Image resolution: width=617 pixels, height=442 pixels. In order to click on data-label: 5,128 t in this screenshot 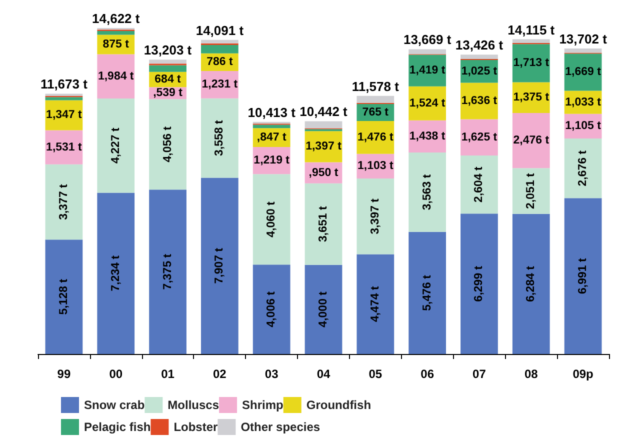, I will do `click(64, 296)`.